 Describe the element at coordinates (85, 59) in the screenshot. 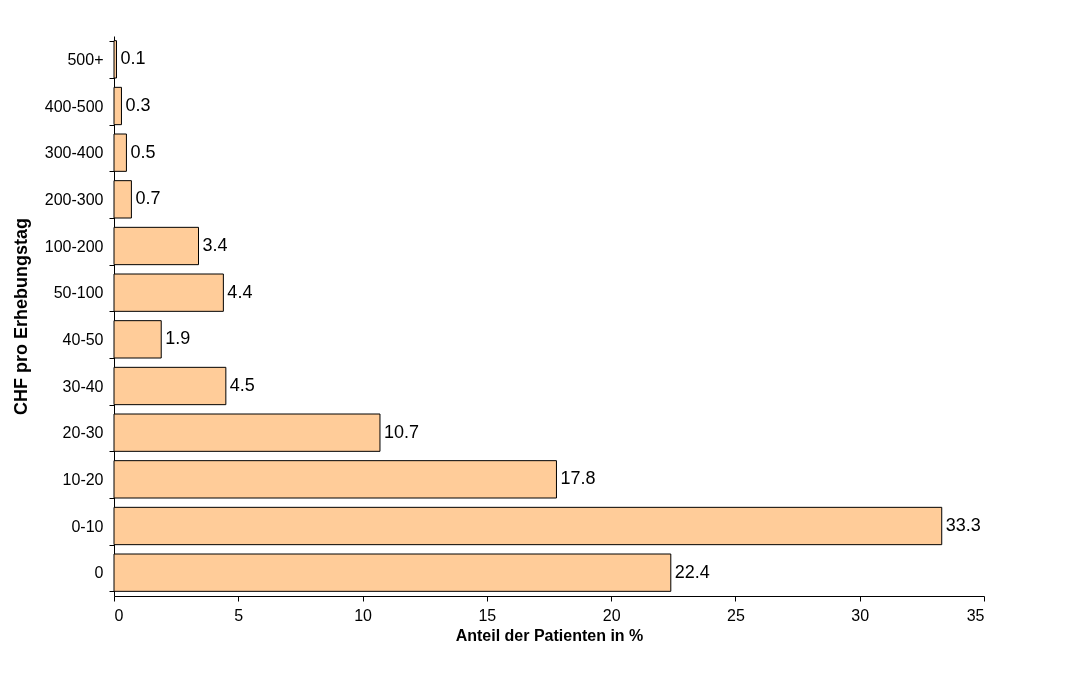

I see `y-tick-label: 500+` at that location.